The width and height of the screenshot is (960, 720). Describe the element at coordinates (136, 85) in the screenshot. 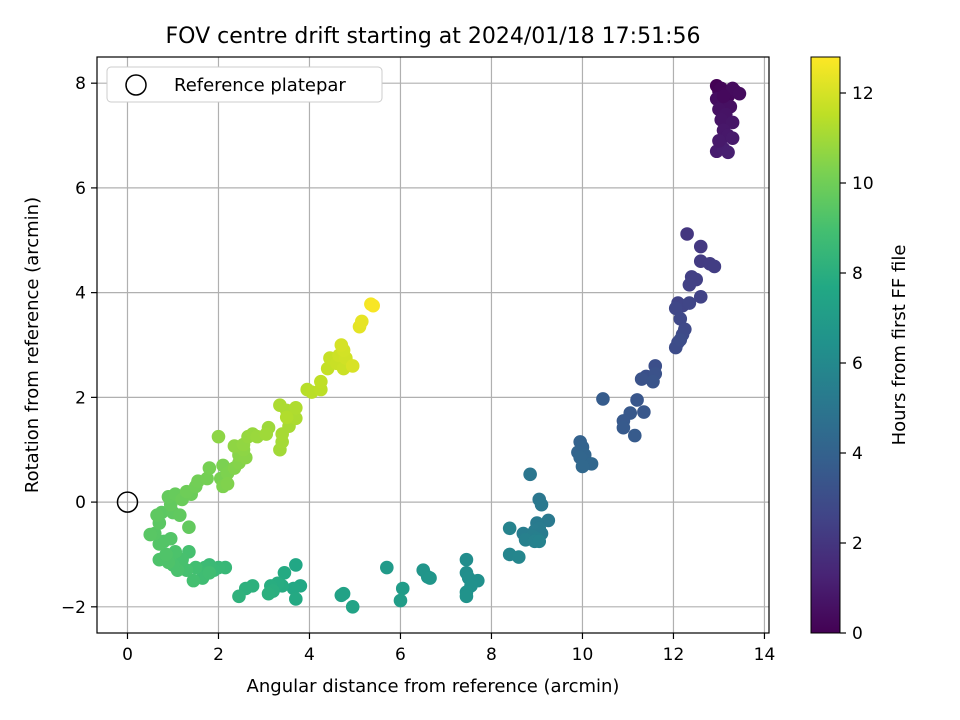

I see `legend-marker-icon` at that location.